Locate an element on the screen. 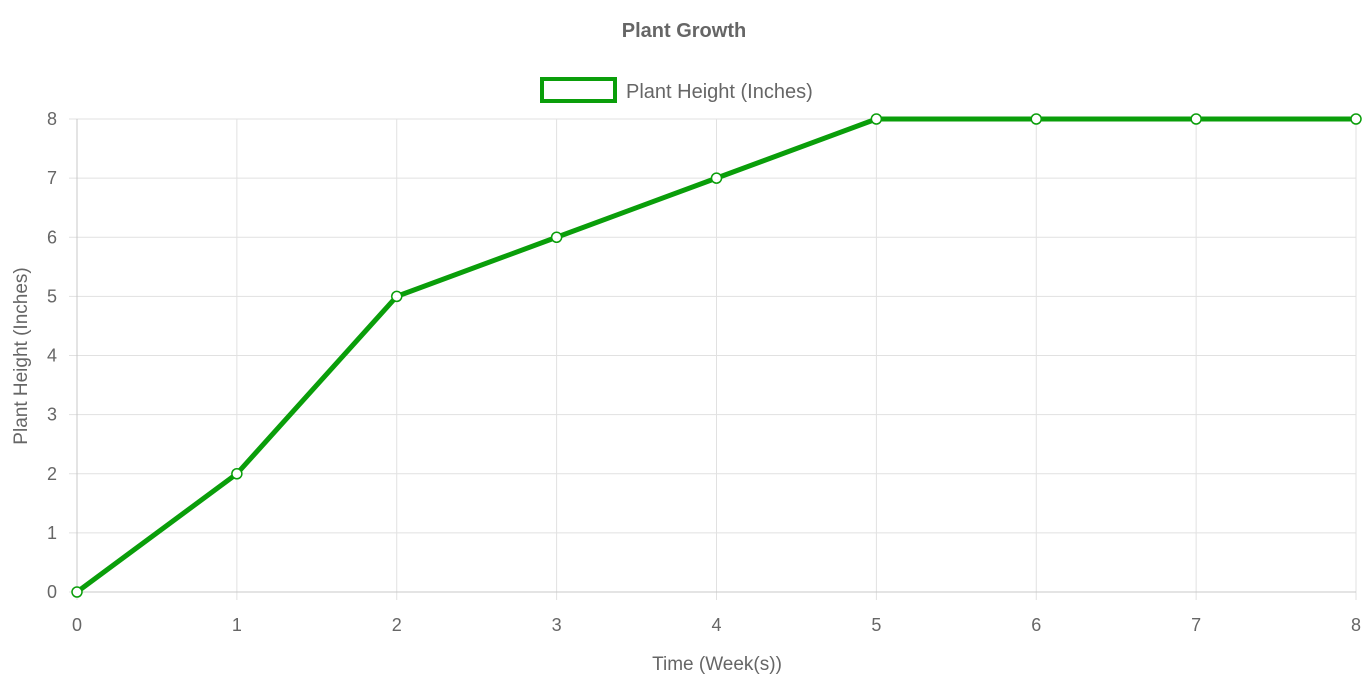 This screenshot has height=683, width=1367. y-axis-title: Plant Height (Inches) is located at coordinates (21, 355).